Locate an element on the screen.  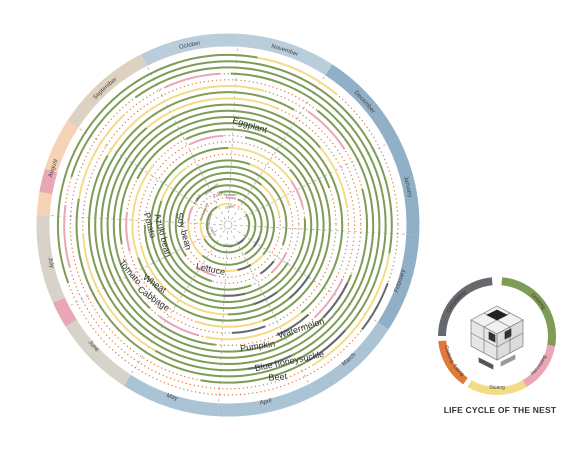
center-label: Crop is located at coordinates (228, 245).